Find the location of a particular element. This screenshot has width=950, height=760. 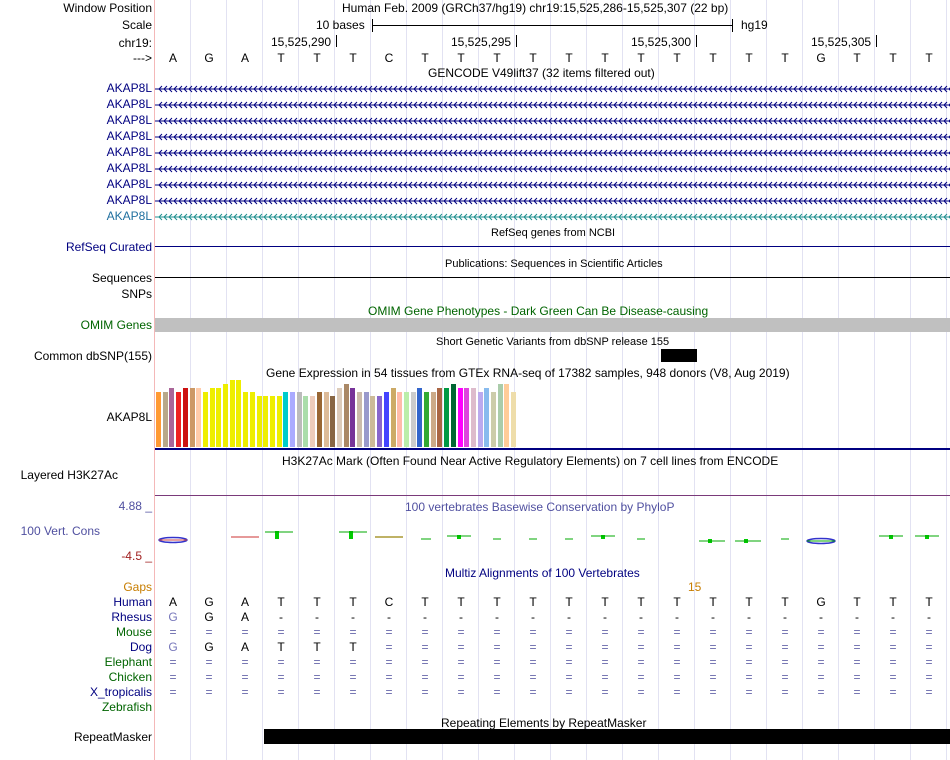

gtex-bars is located at coordinates (355, 412).